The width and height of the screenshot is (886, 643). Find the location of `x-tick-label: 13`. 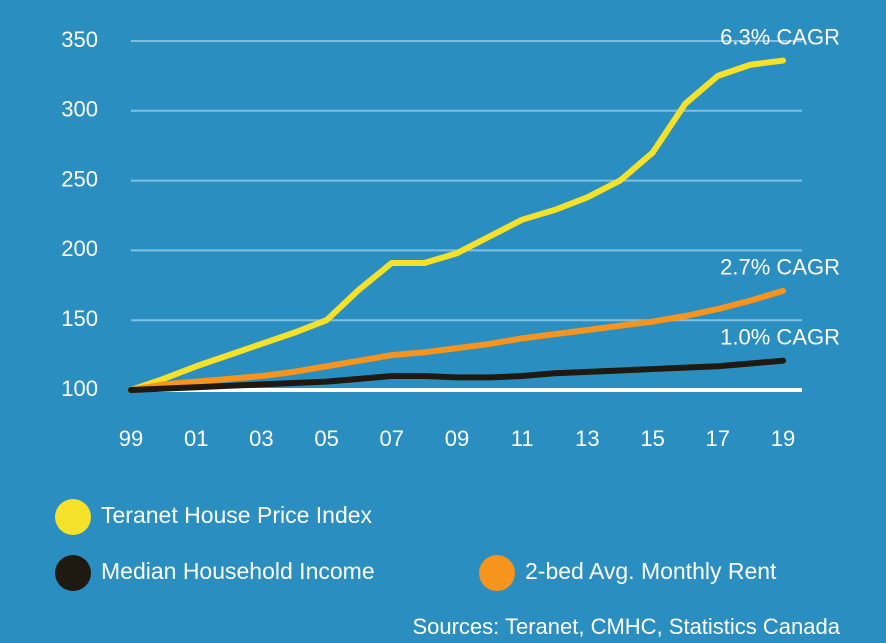

x-tick-label: 13 is located at coordinates (587, 438).